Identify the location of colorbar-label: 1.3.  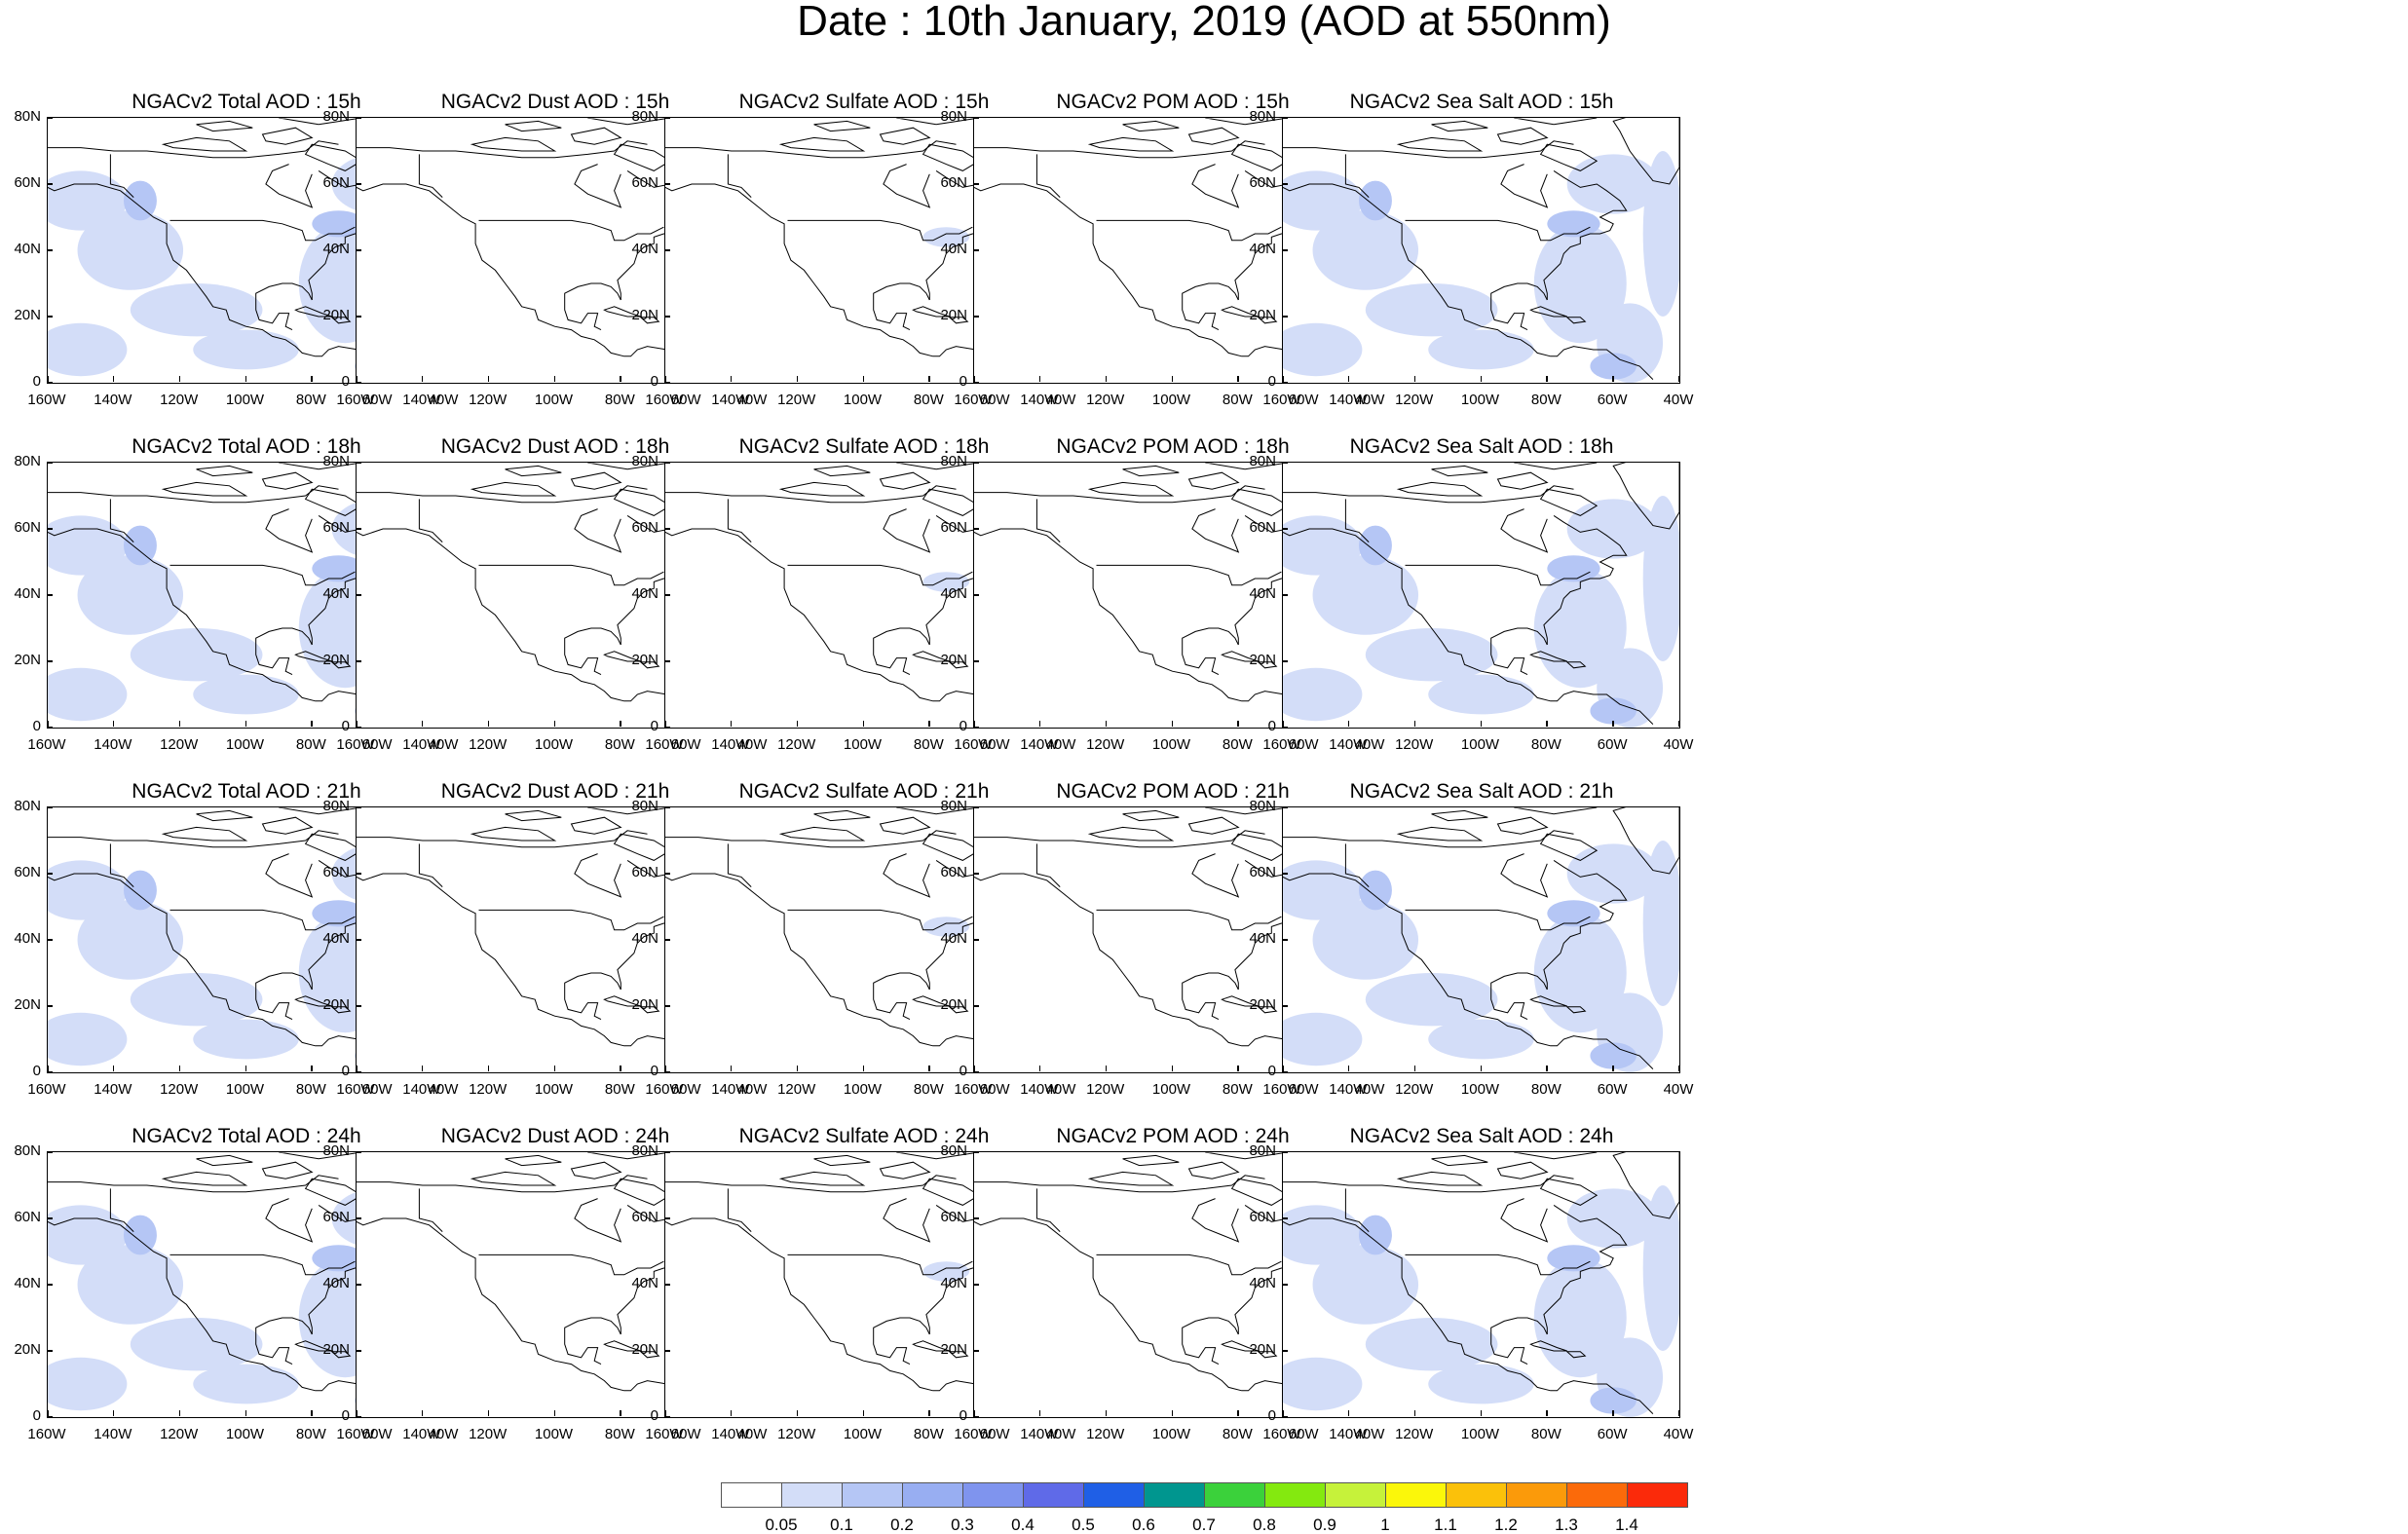
(1566, 1524).